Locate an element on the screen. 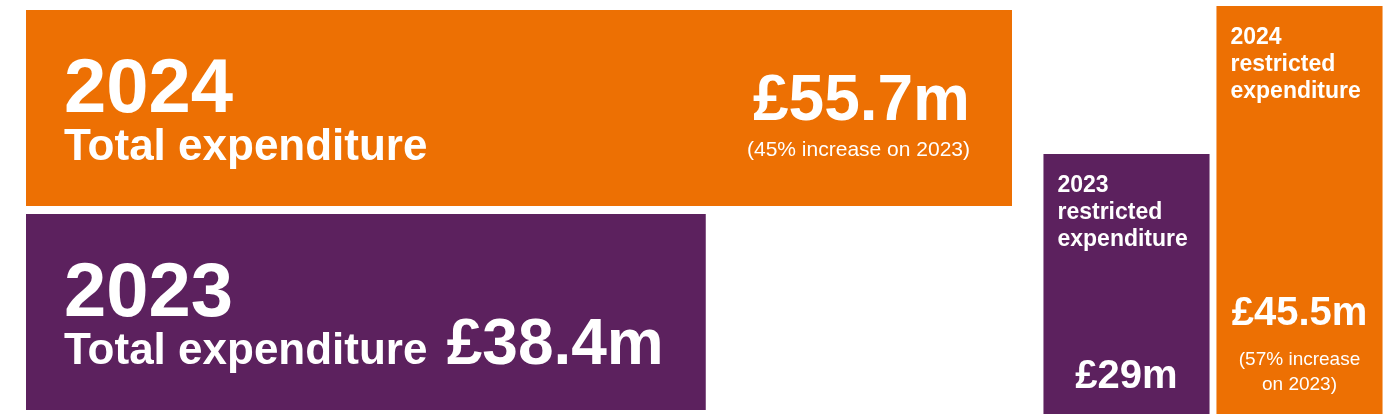 The height and width of the screenshot is (414, 1396). data-label: £29m is located at coordinates (1126, 374).